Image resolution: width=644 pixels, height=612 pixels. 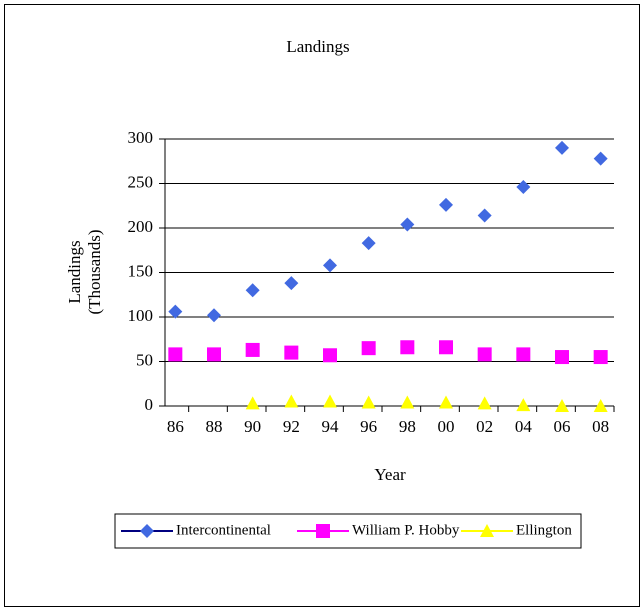 What do you see at coordinates (175, 426) in the screenshot?
I see `x-tick-label: 86` at bounding box center [175, 426].